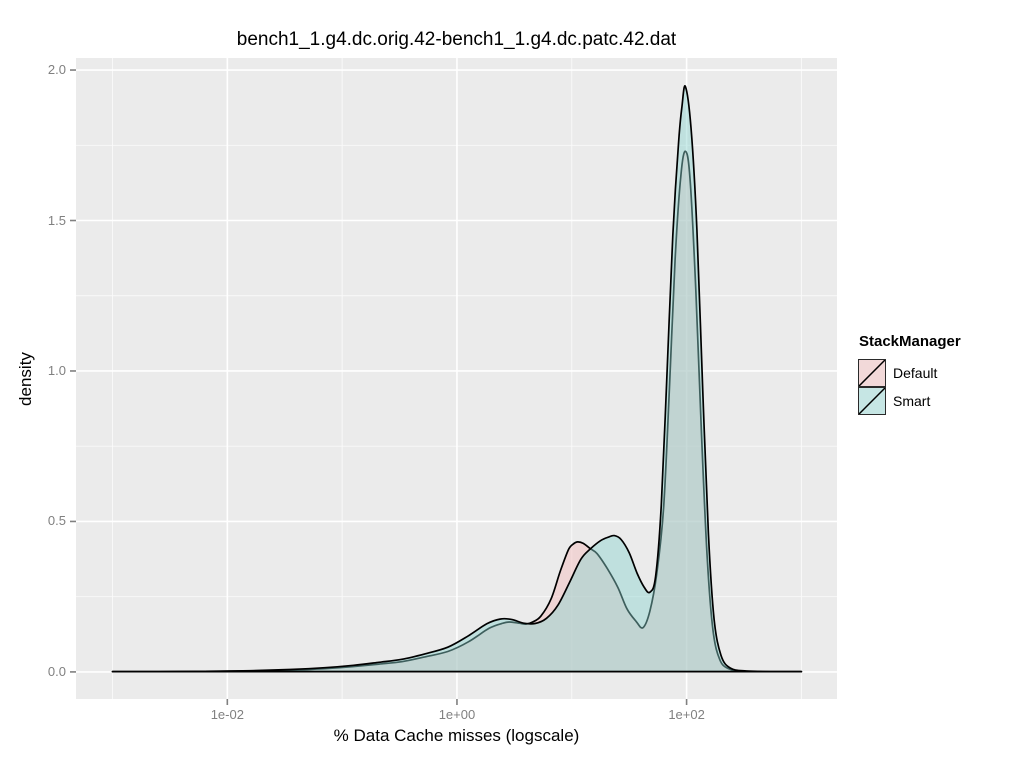  I want to click on x-axis-label: % Data Cache misses (logscale), so click(456, 735).